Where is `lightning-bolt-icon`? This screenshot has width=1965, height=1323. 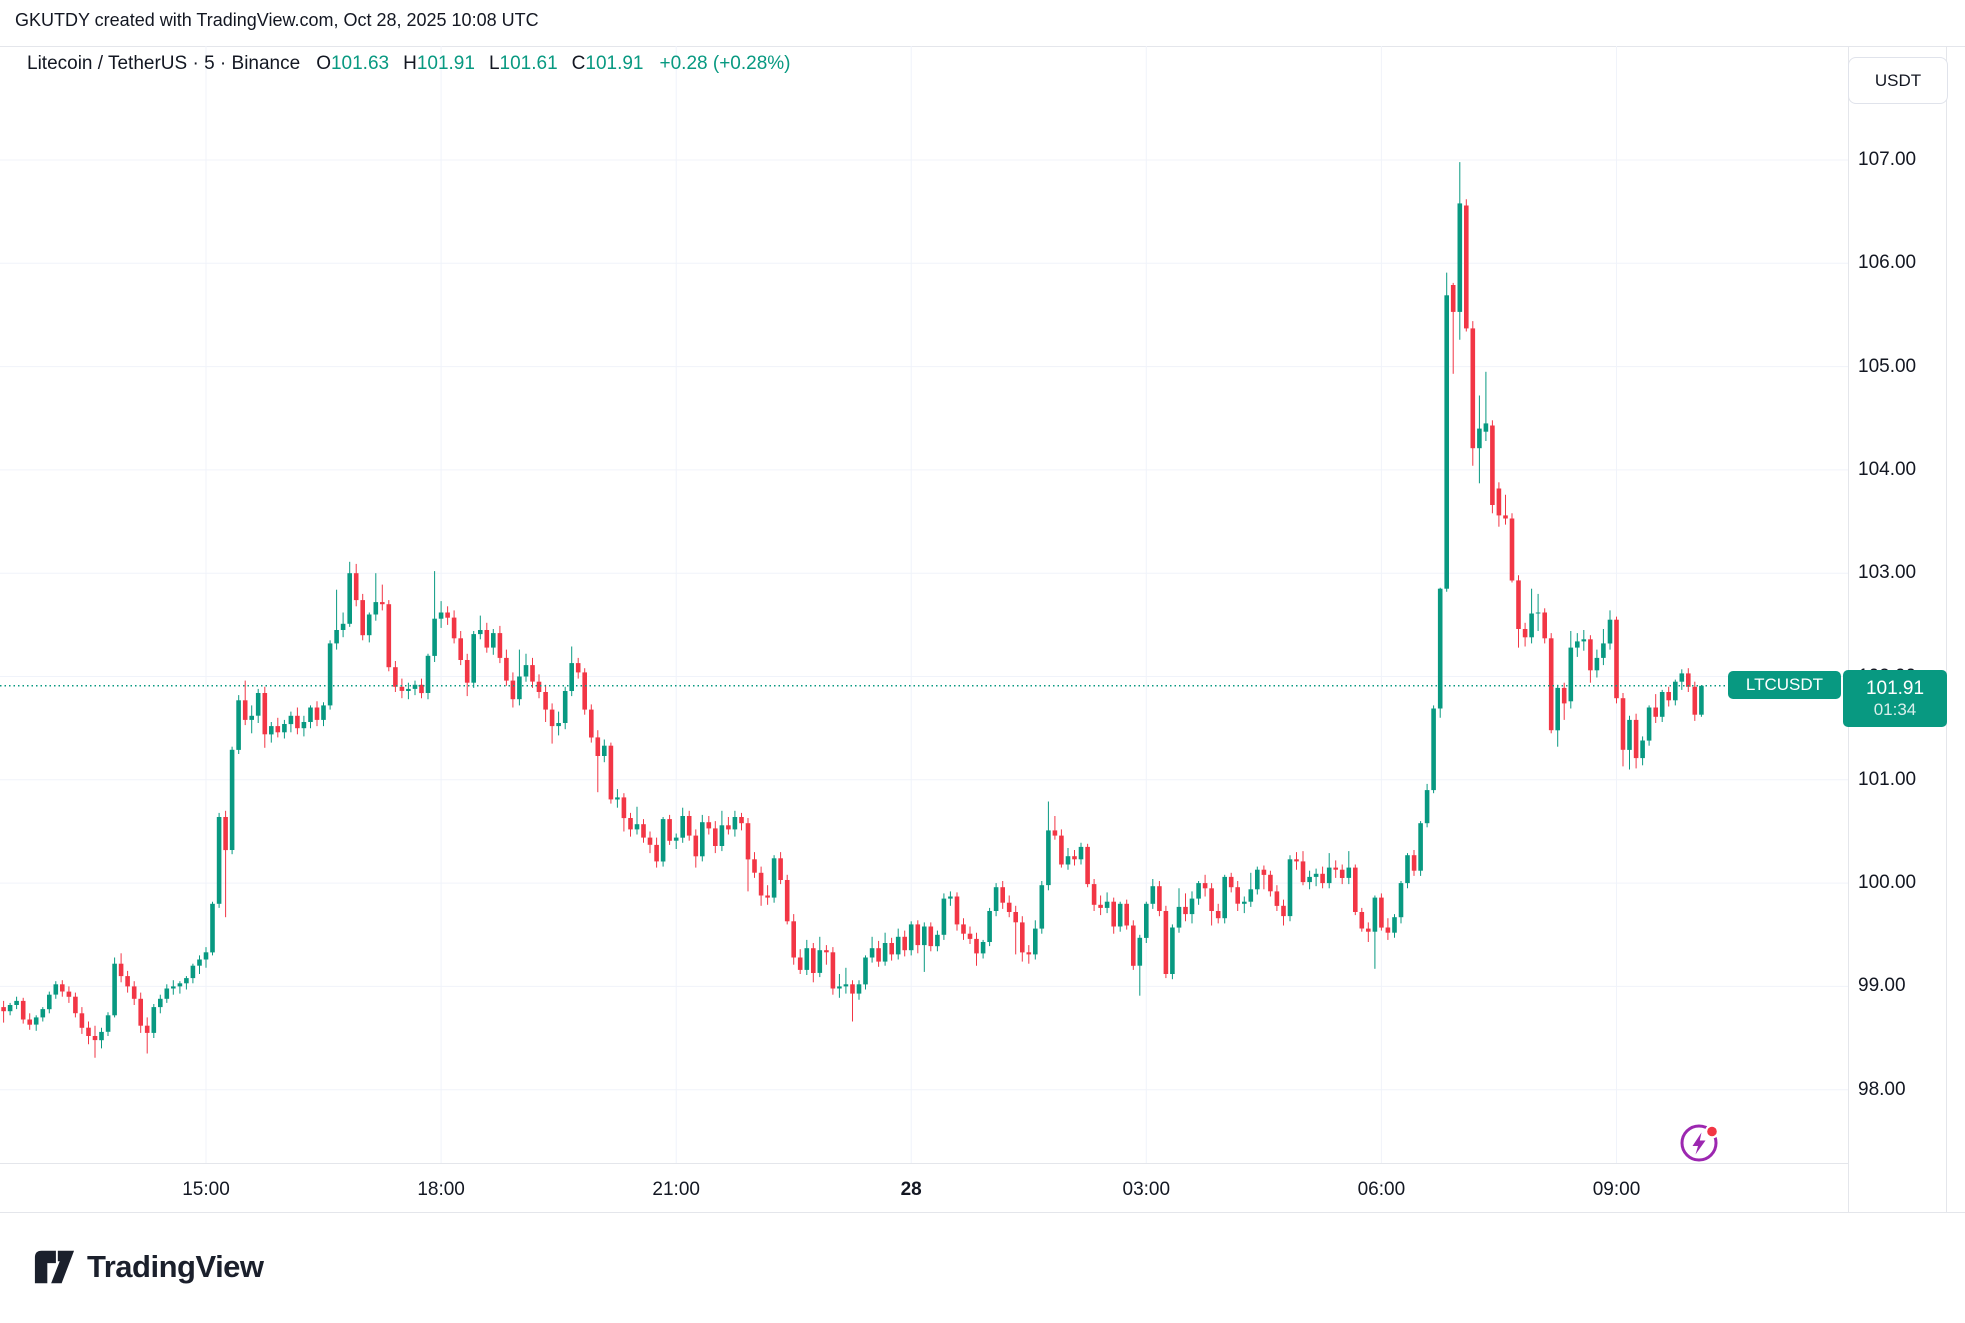 lightning-bolt-icon is located at coordinates (1699, 1143).